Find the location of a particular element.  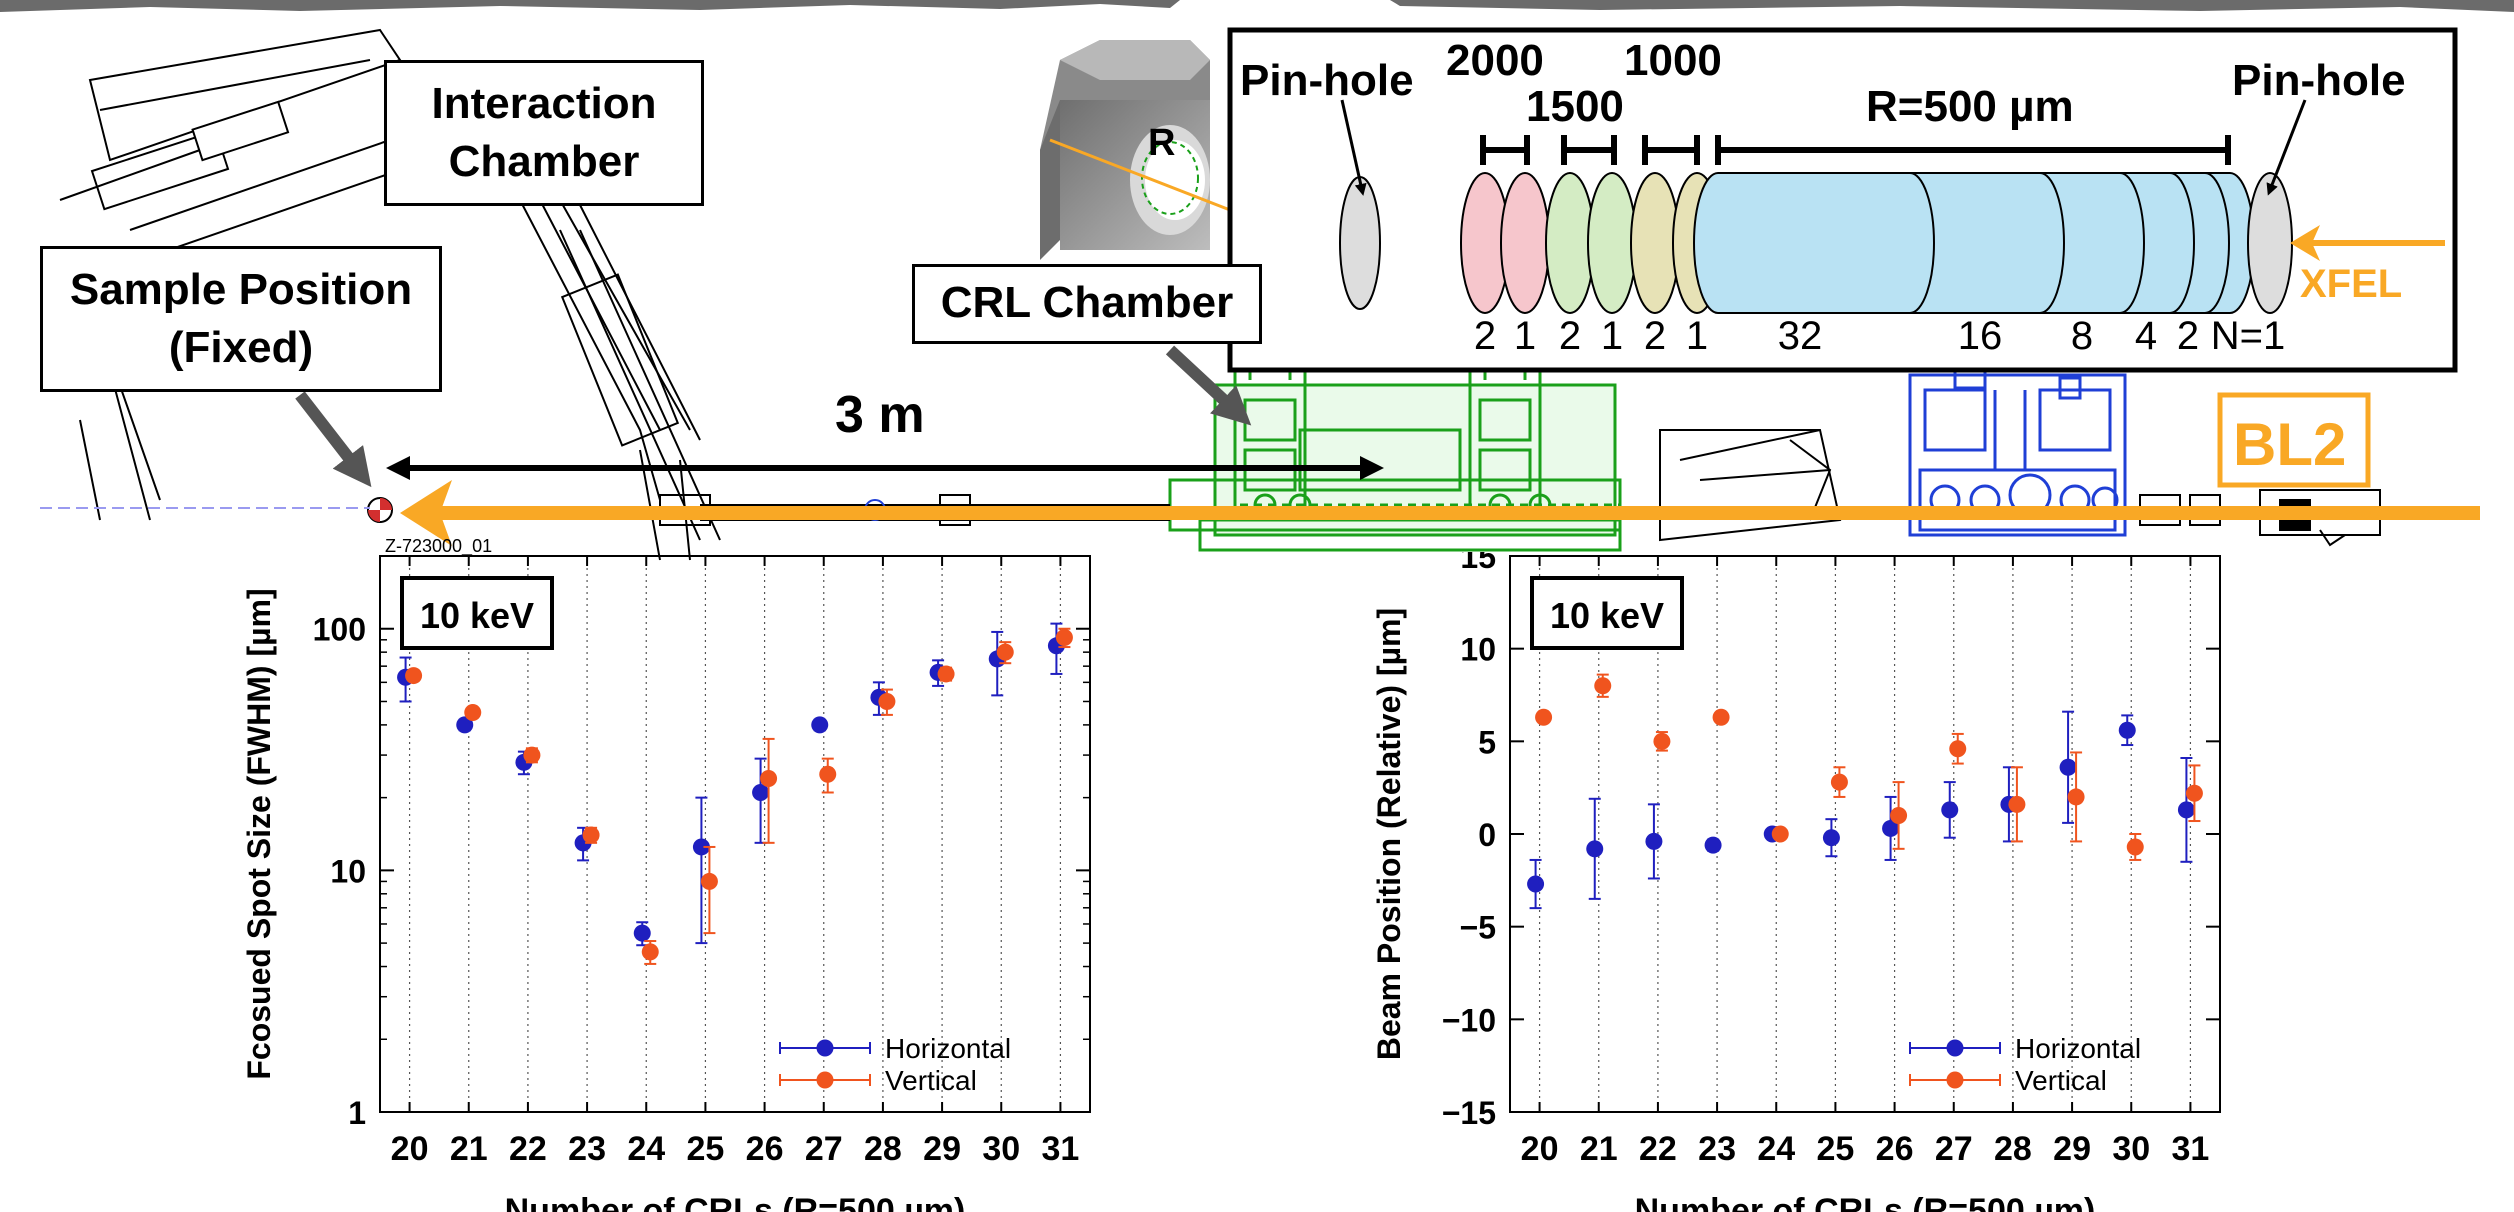

lens-count: N=1 is located at coordinates (2248, 336).